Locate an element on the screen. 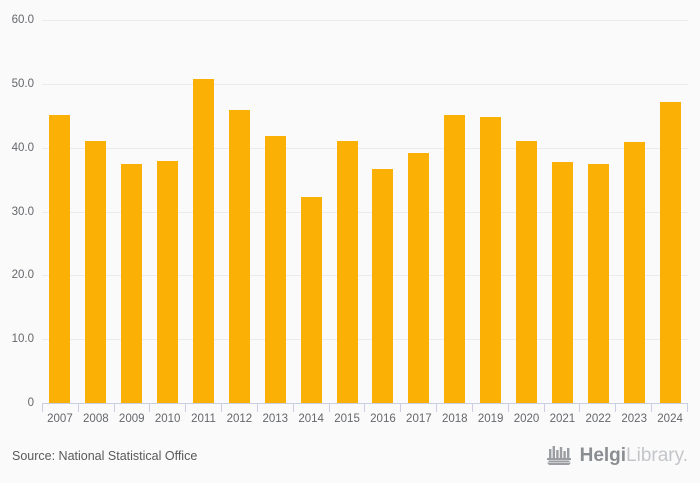 The width and height of the screenshot is (700, 483). bar-2017 is located at coordinates (419, 278).